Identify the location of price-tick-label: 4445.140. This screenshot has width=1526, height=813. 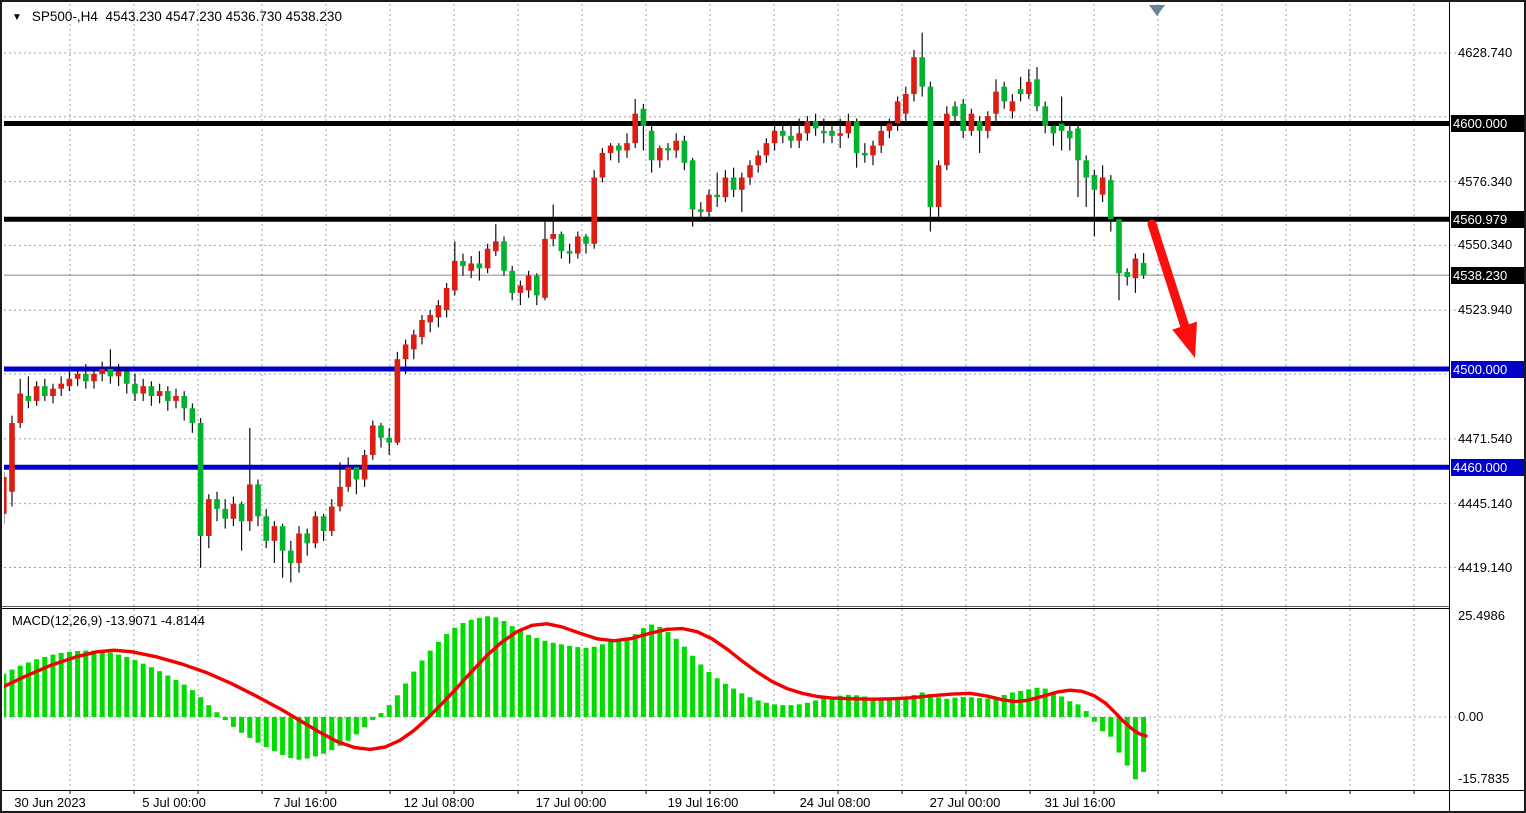
(1485, 503).